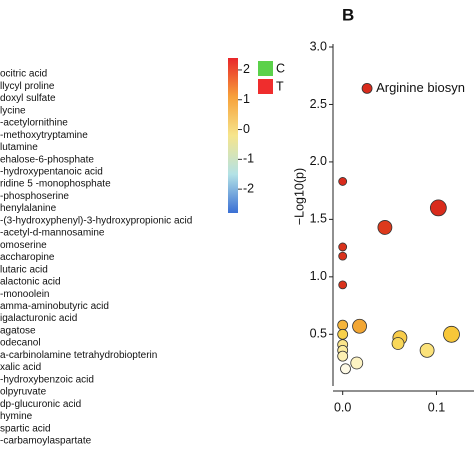 The height and width of the screenshot is (474, 474). I want to click on y-tick-label: 2.0, so click(318, 161).